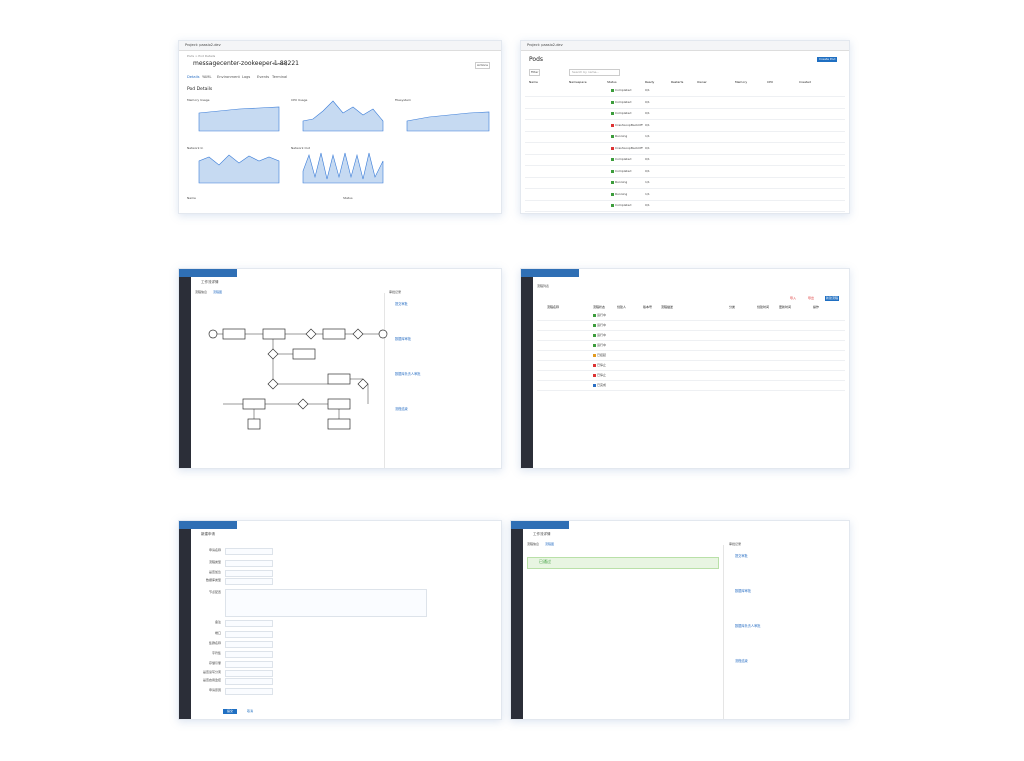 This screenshot has height=761, width=1024. I want to click on column-header: 更新时间, so click(785, 307).